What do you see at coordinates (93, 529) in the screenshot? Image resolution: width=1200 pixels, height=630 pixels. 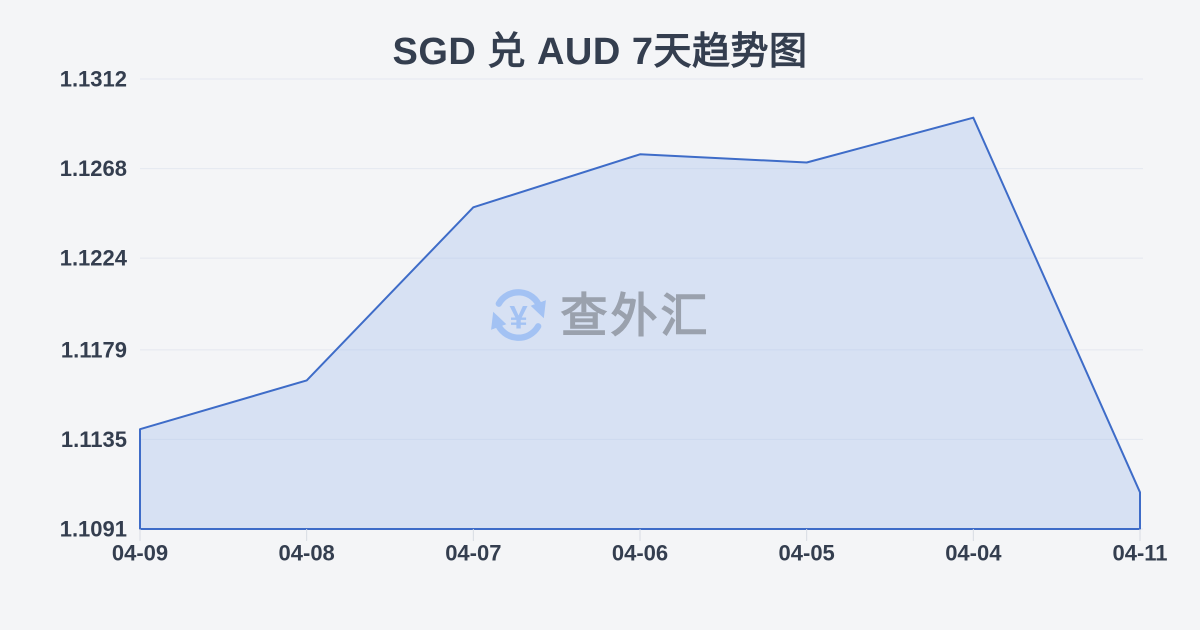 I see `y-axis-tick-label: 1.1091` at bounding box center [93, 529].